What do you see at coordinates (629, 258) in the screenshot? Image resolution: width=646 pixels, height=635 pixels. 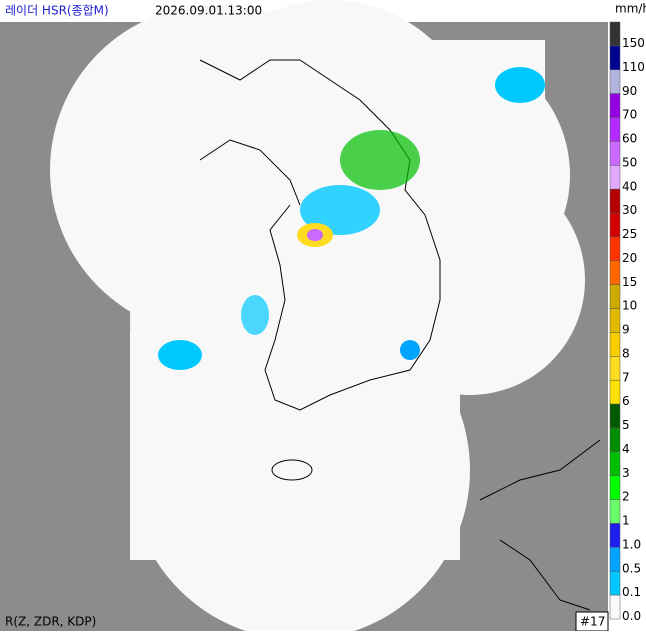 I see `legend-label: 20` at bounding box center [629, 258].